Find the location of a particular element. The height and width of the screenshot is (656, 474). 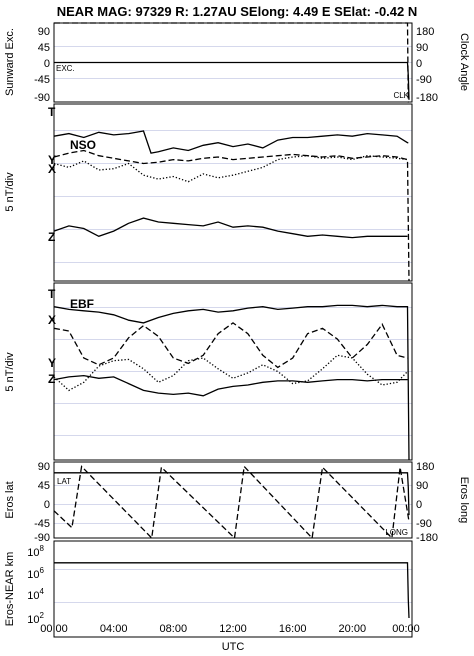

panel-eros-near-distance: 108 106 104 102 Eros-NEAR km is located at coordinates (208, 589).